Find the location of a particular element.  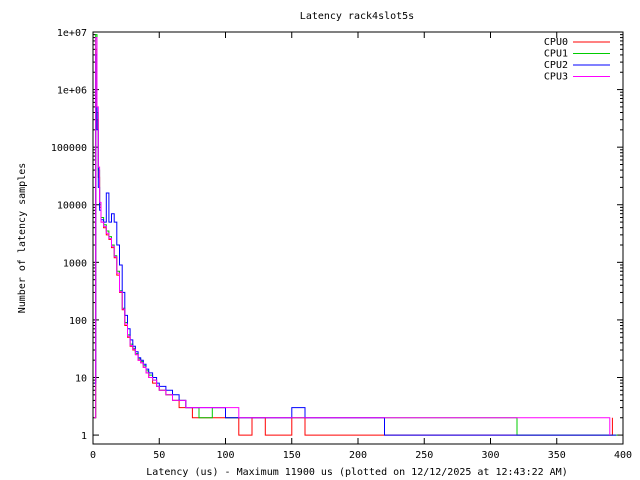

x-tick-label: 350 is located at coordinates (557, 455).